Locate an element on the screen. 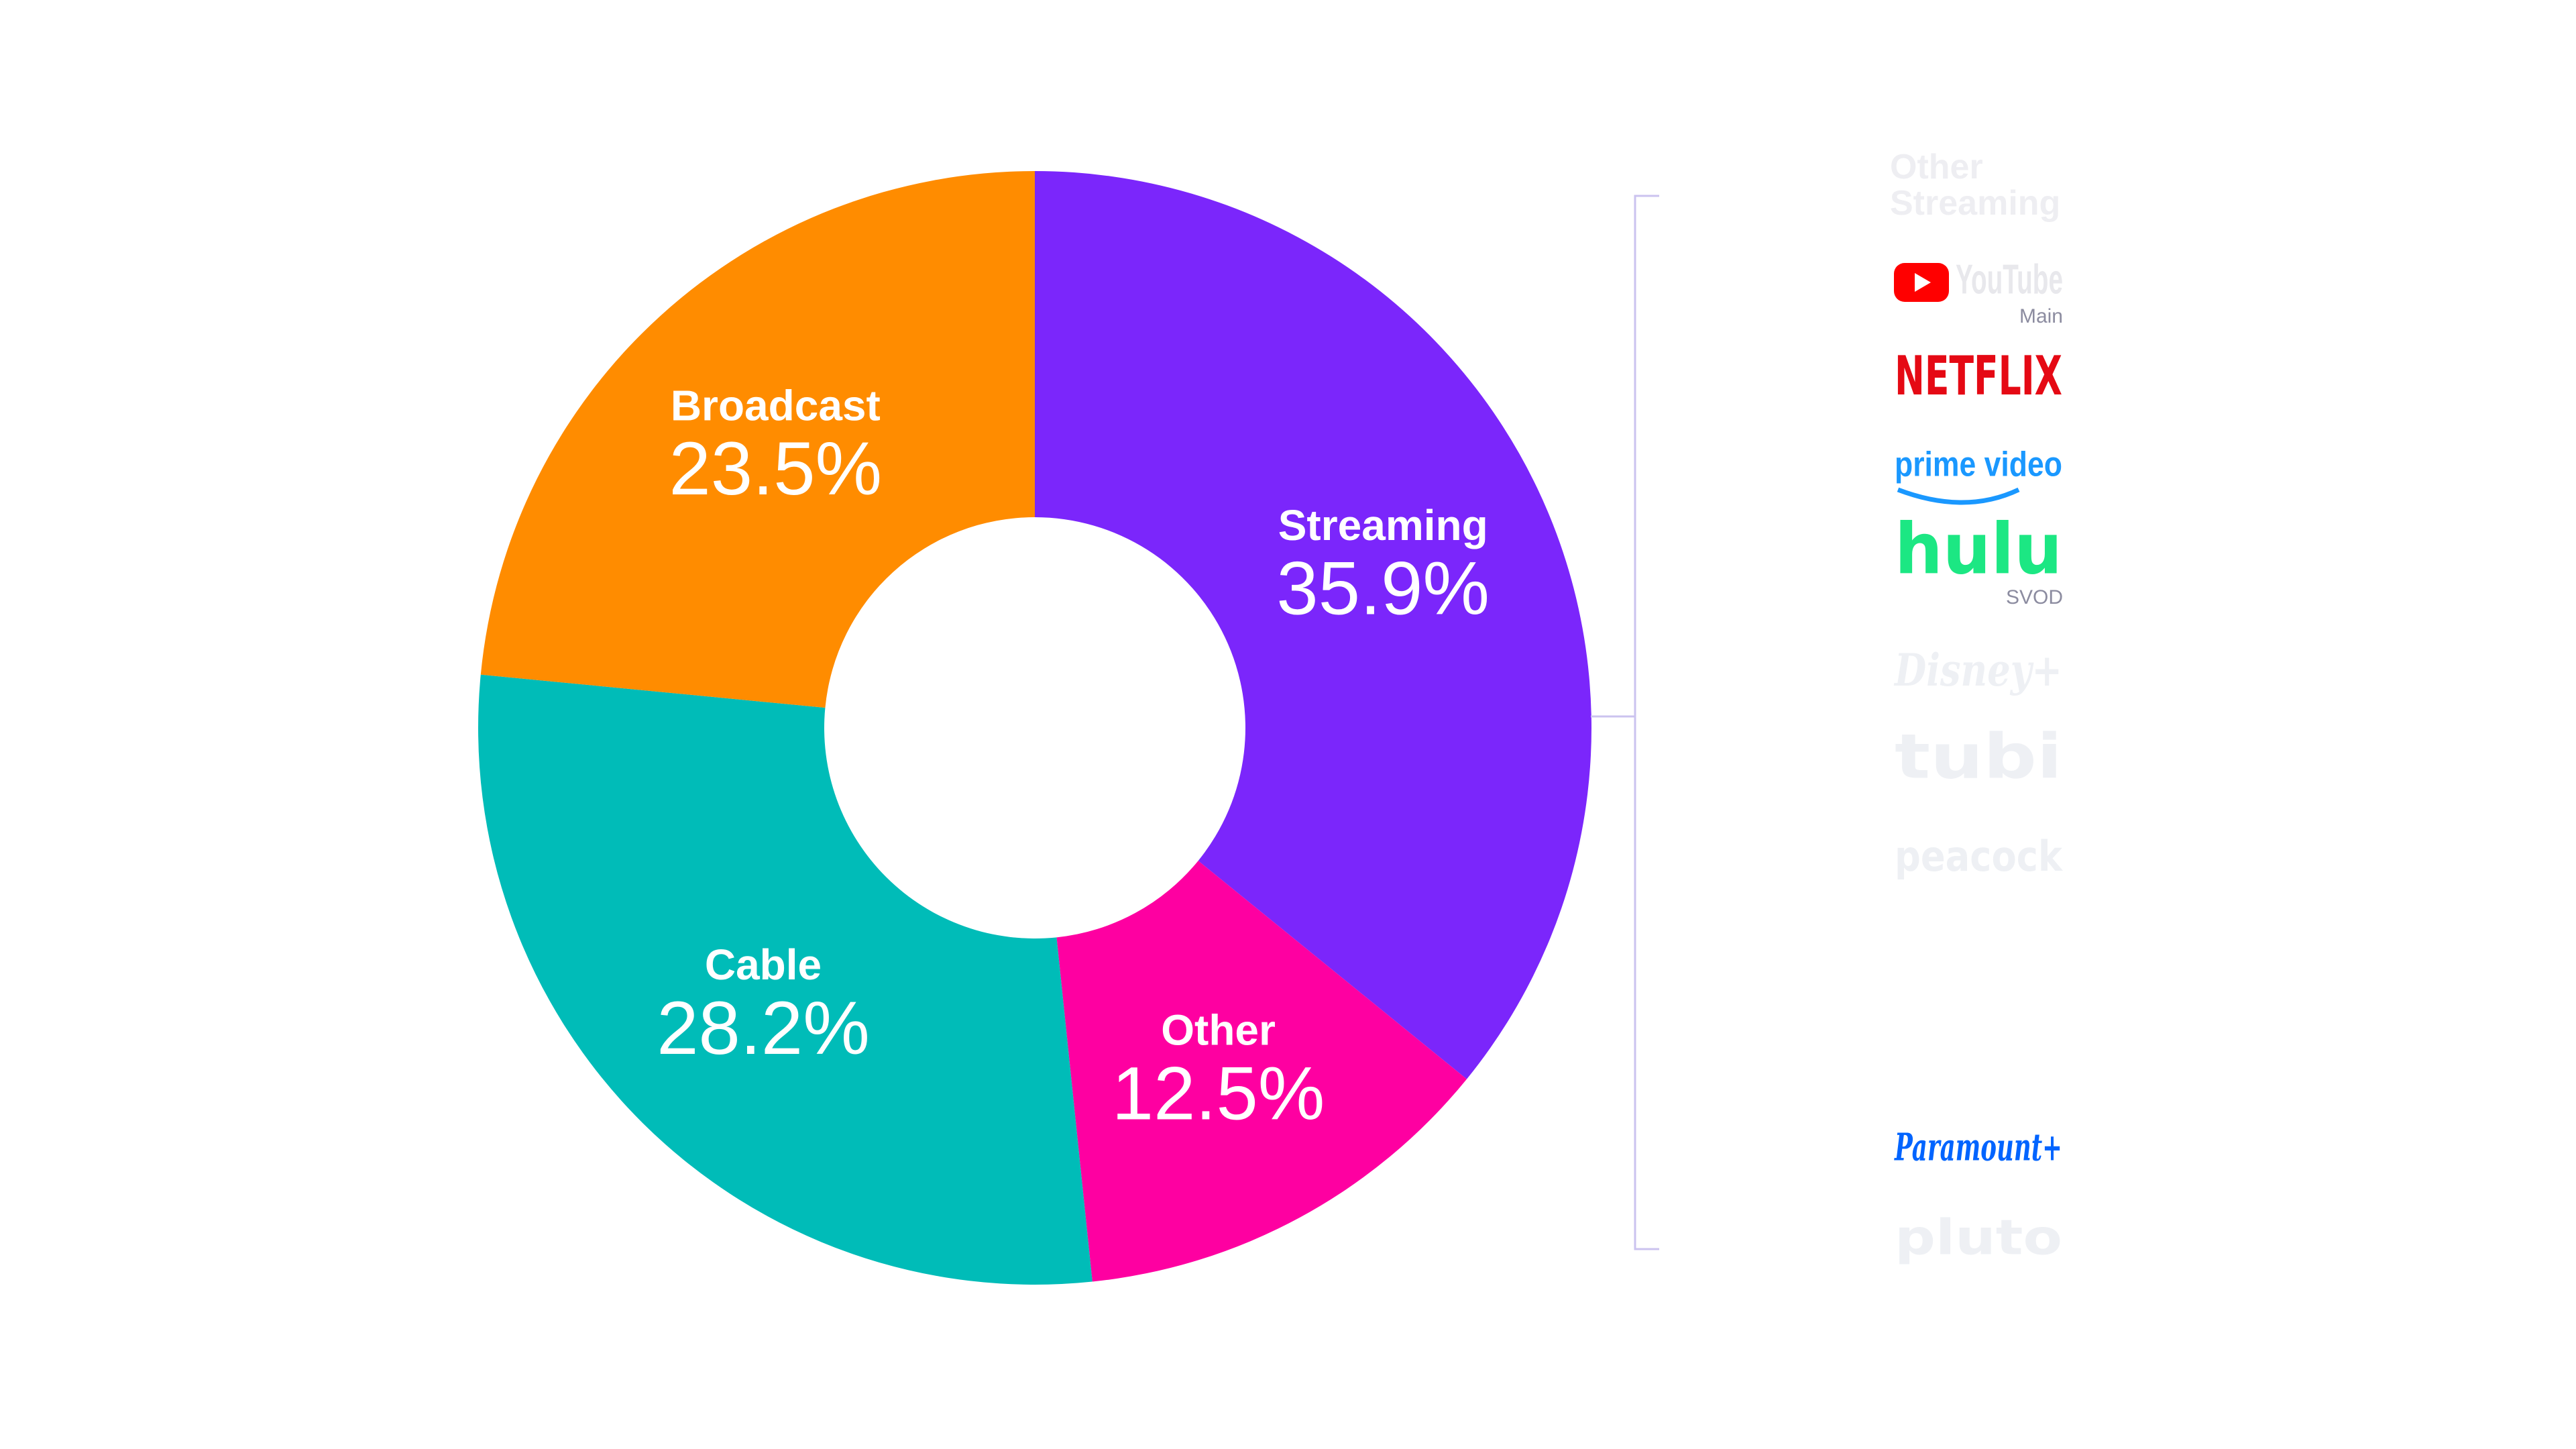 Image resolution: width=2576 pixels, height=1449 pixels. logo-text: YouTube is located at coordinates (2009, 279).